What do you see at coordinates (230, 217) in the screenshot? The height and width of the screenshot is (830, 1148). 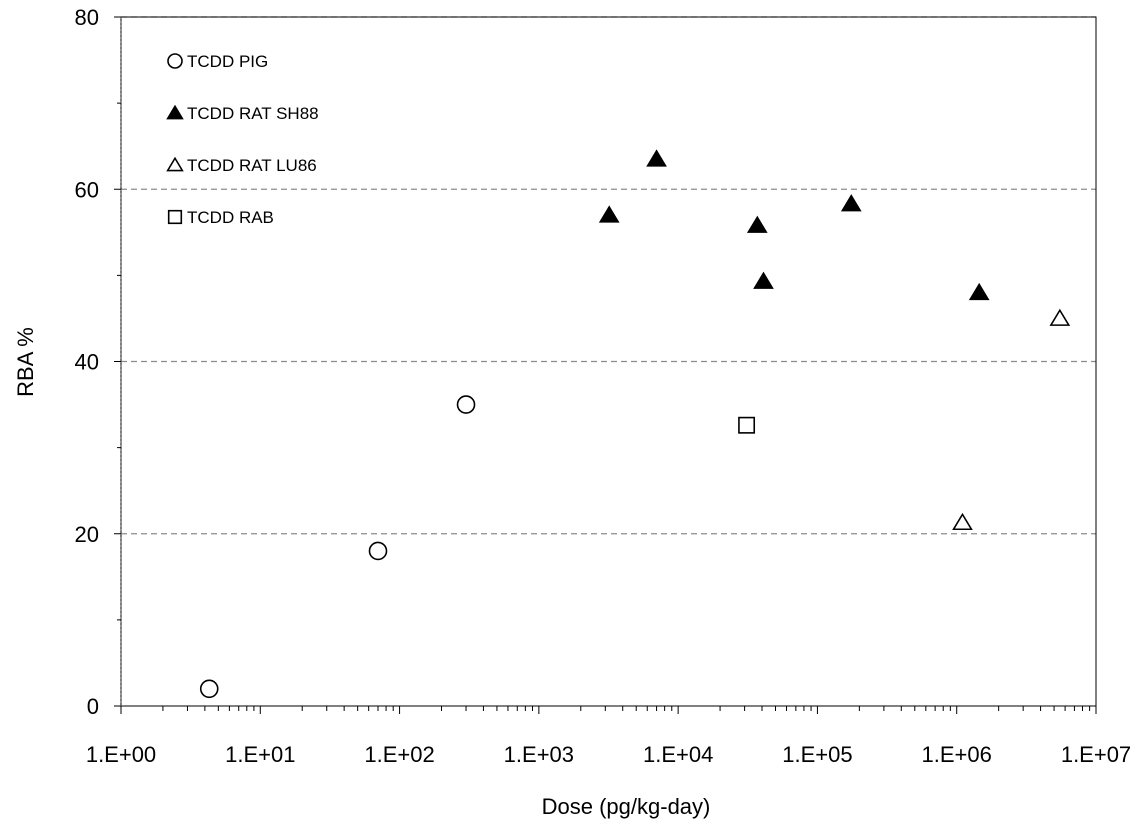 I see `legend-label: TCDD RAB` at bounding box center [230, 217].